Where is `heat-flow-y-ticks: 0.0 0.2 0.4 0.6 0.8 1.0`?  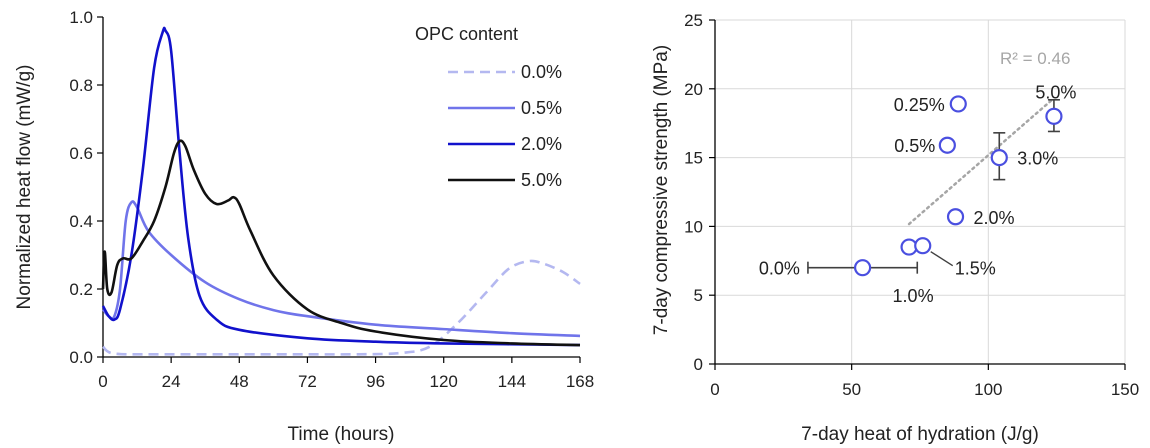
heat-flow-y-ticks: 0.0 0.2 0.4 0.6 0.8 1.0 is located at coordinates (86, 187).